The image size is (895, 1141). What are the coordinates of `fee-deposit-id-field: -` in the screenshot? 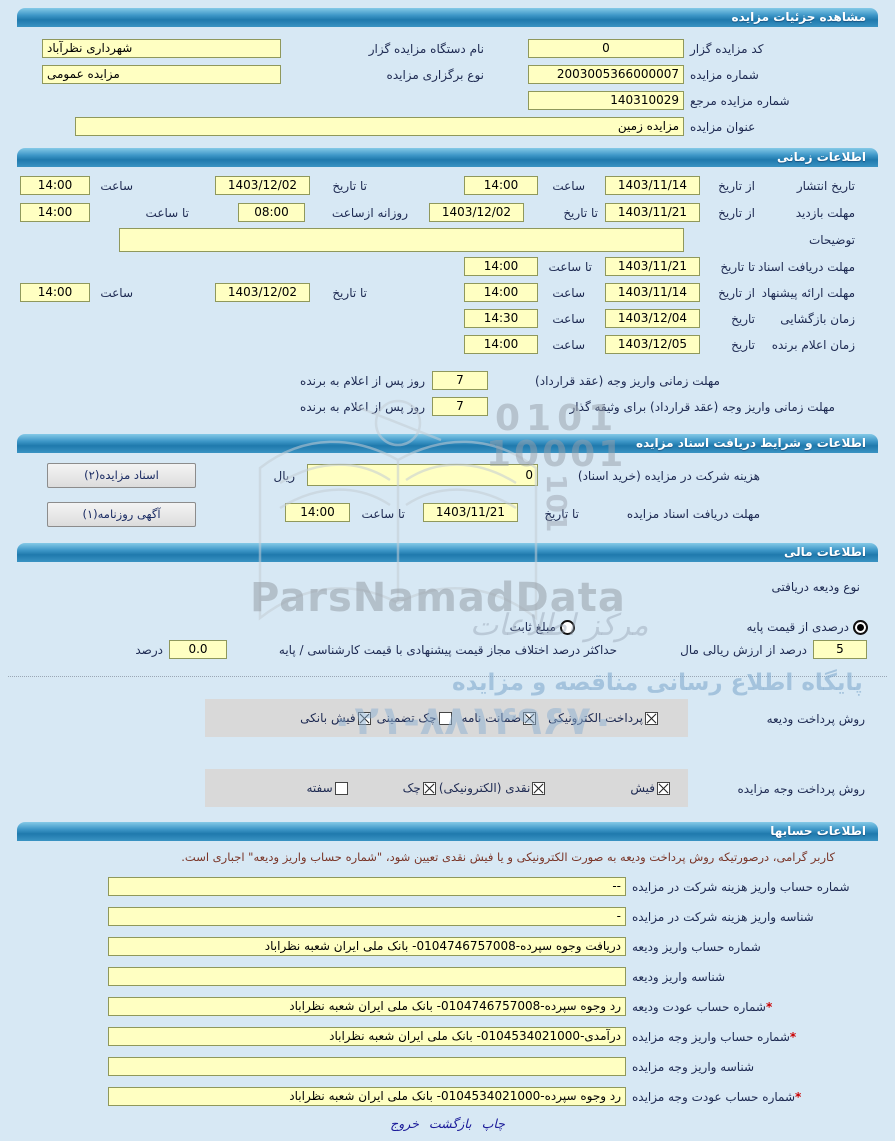 It's located at (367, 916).